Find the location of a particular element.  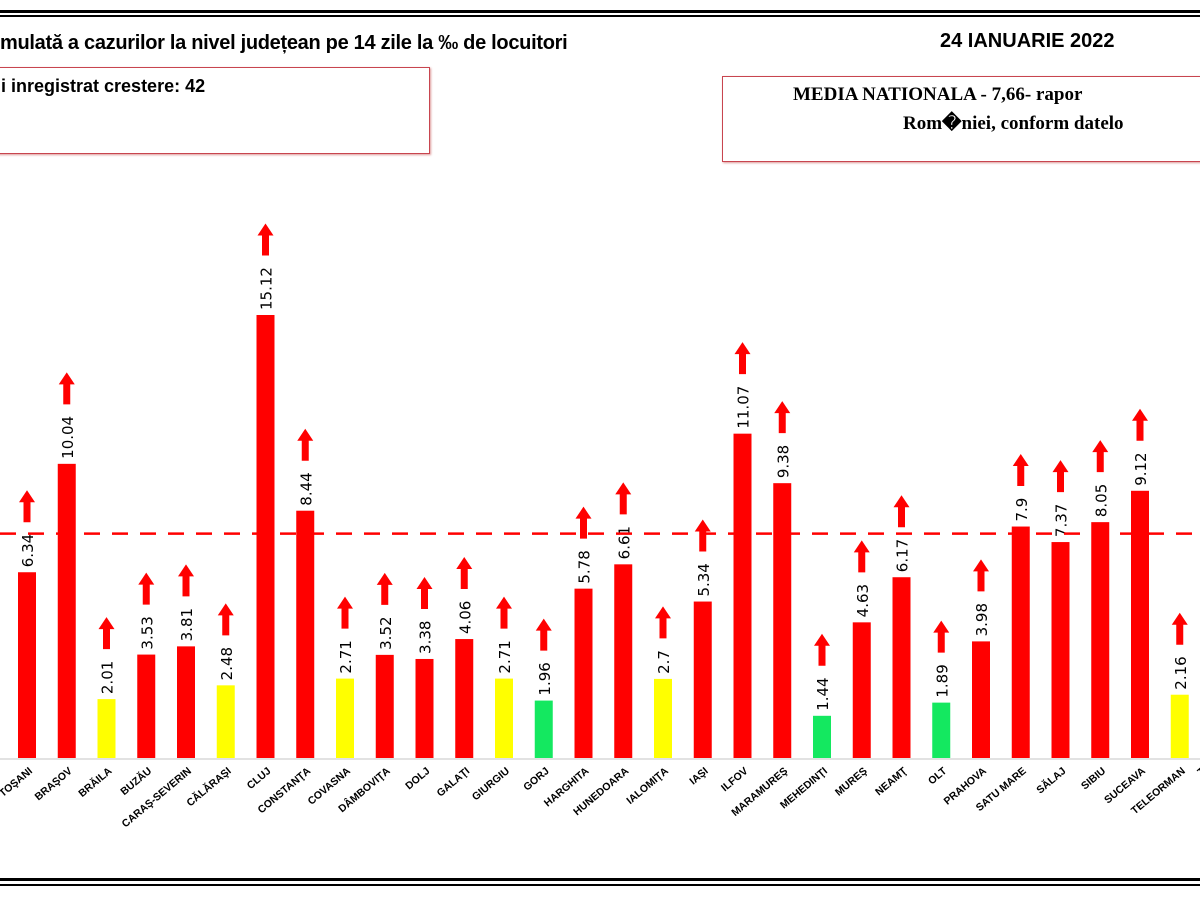

category-label: IAŞI is located at coordinates (698, 776).